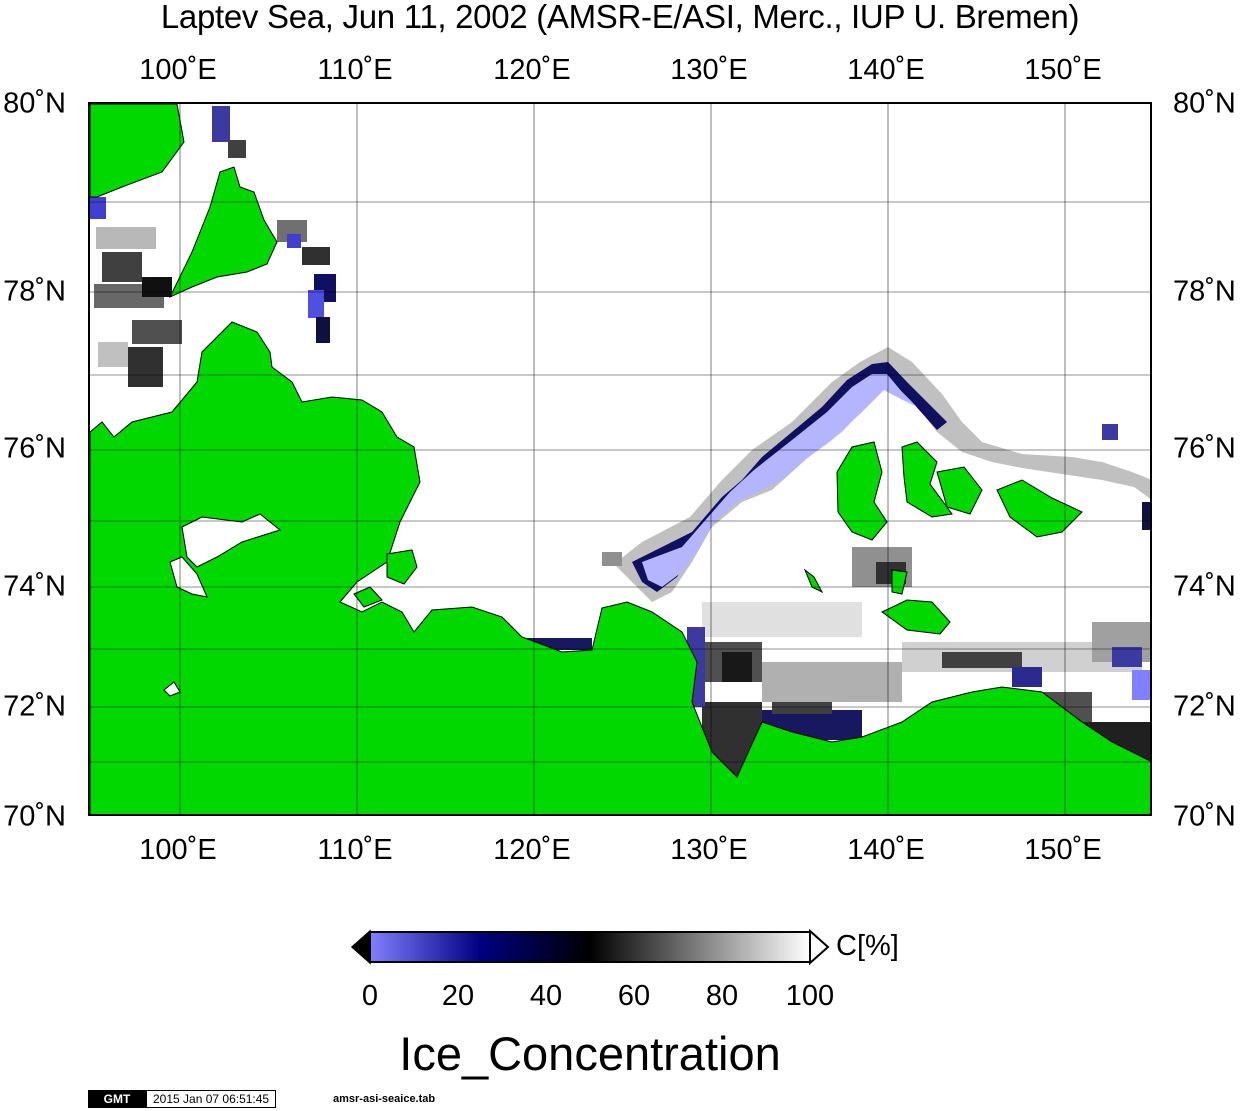 This screenshot has width=1240, height=1111. I want to click on left-lat-label-72: 72˚N, so click(34, 706).